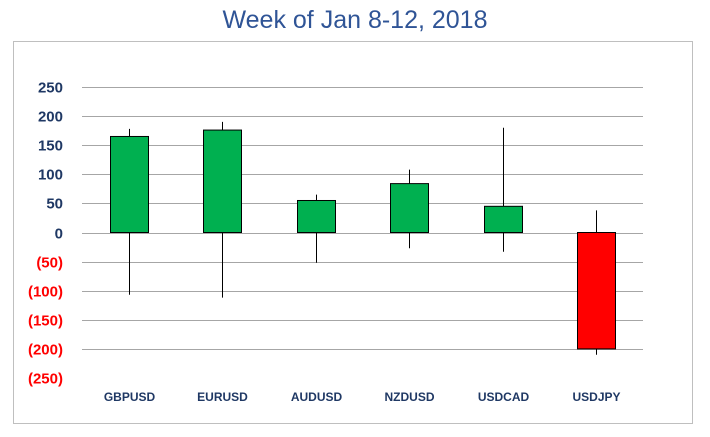  Describe the element at coordinates (50, 88) in the screenshot. I see `y-tick-label: 250` at that location.